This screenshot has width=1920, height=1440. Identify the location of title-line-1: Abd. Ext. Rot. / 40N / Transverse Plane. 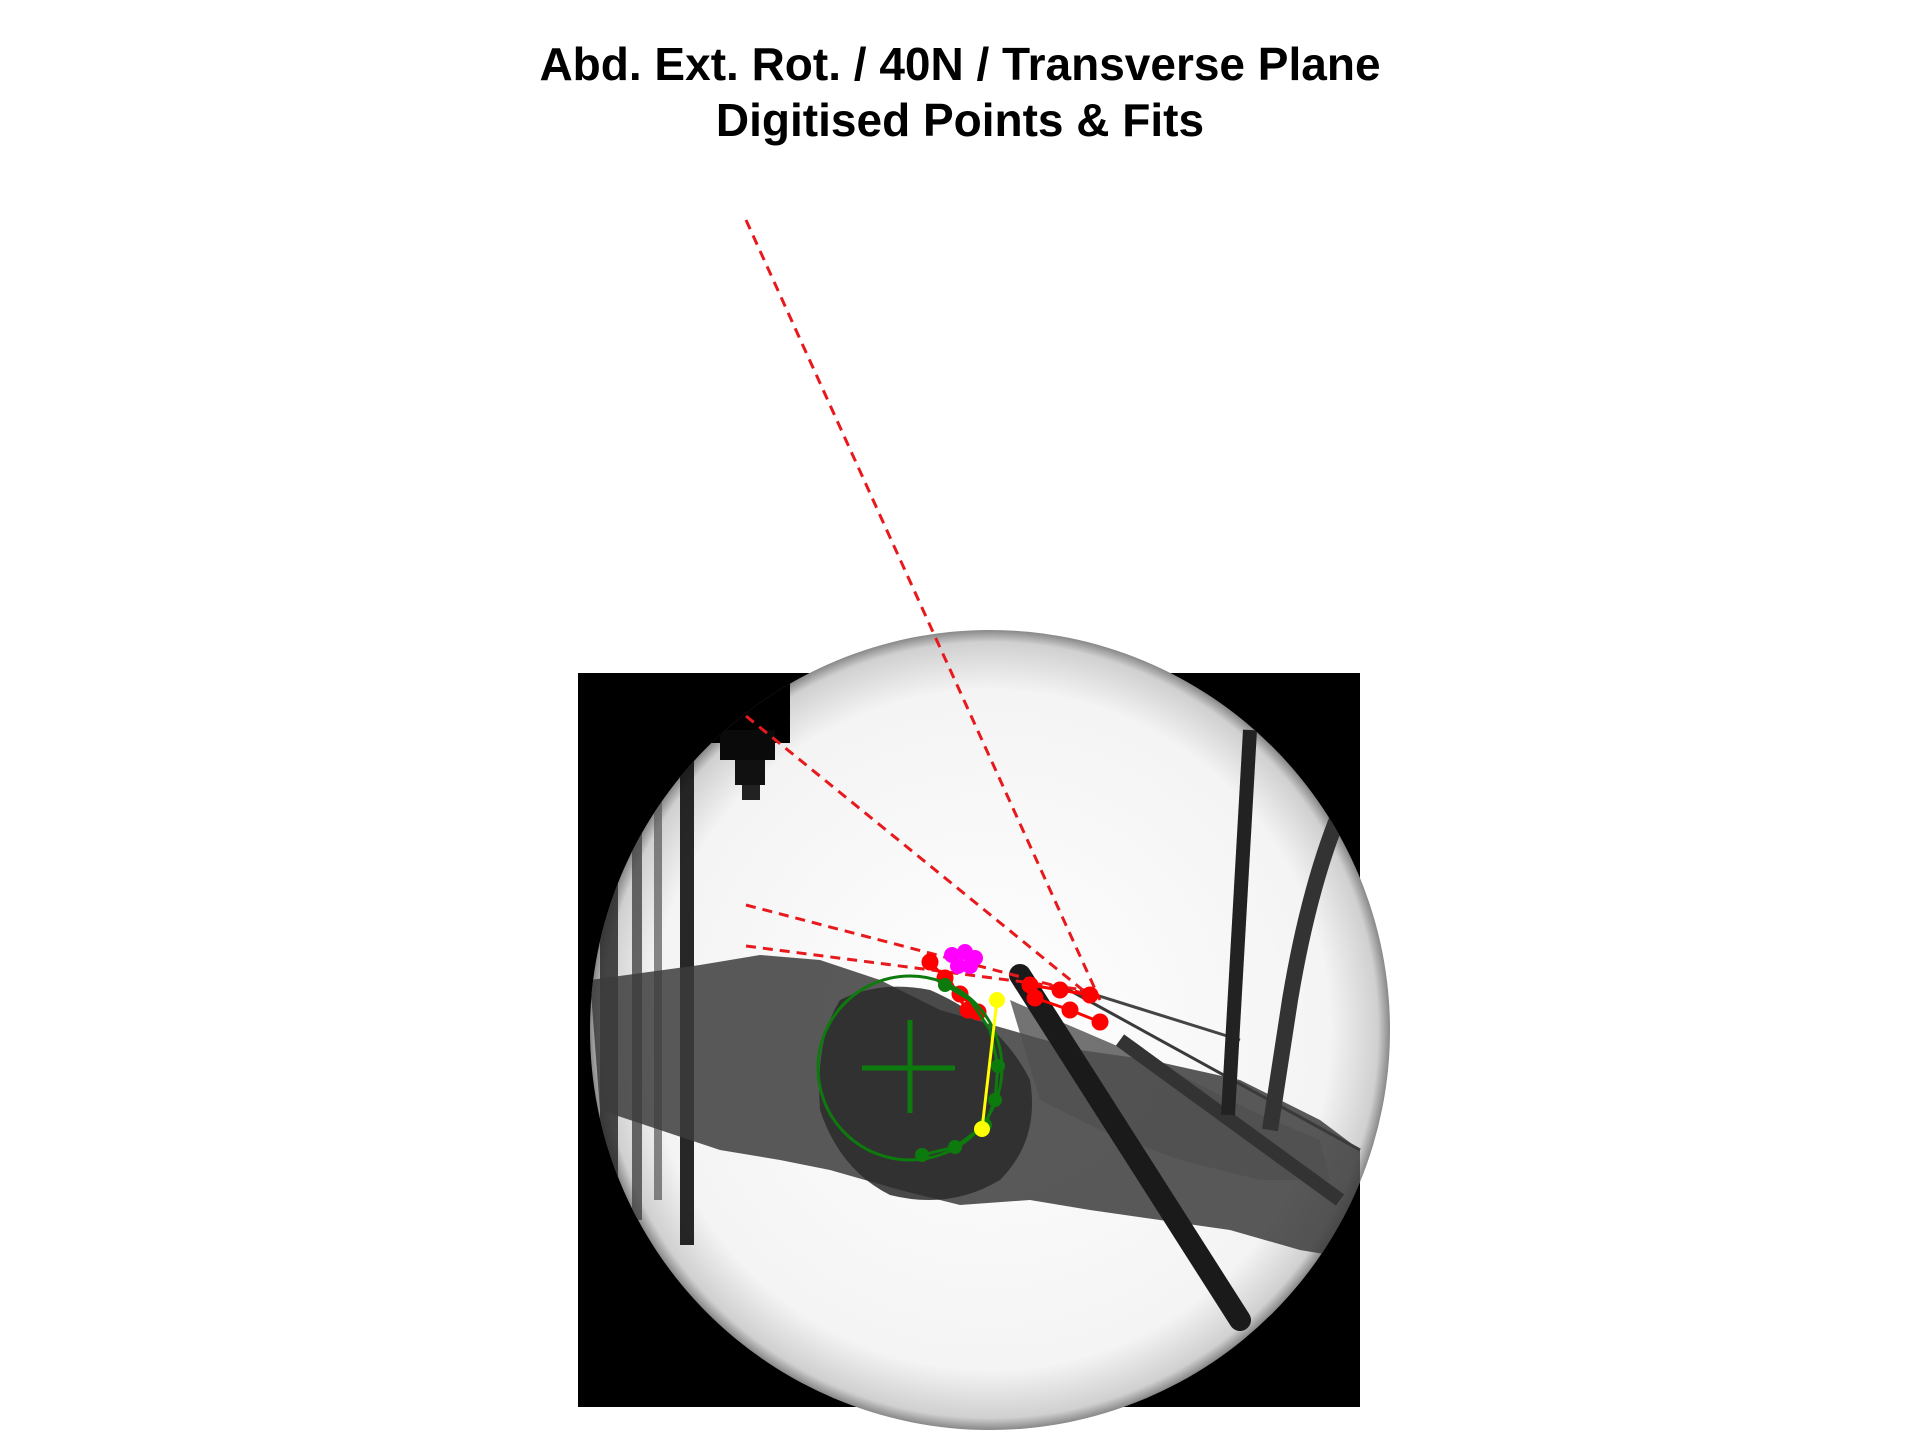
(960, 64).